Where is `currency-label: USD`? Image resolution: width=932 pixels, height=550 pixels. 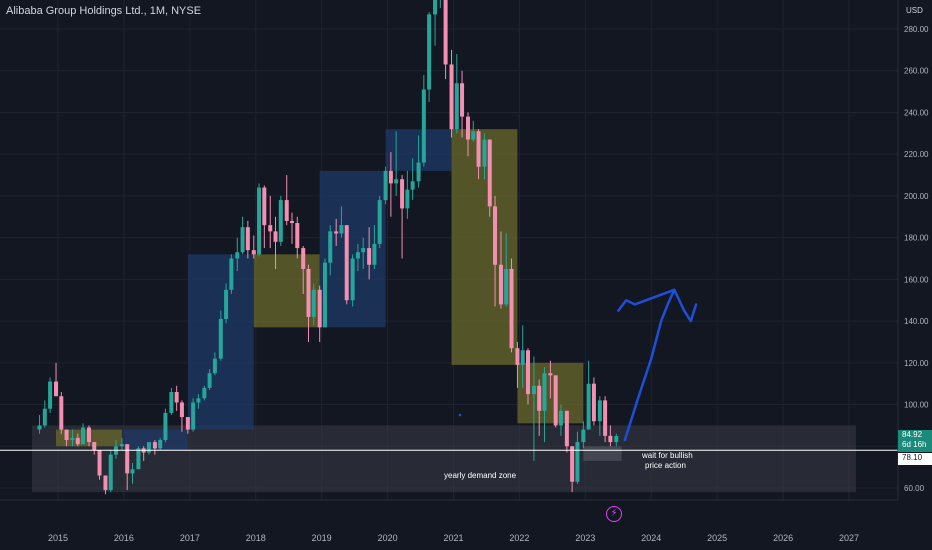
currency-label: USD is located at coordinates (914, 10).